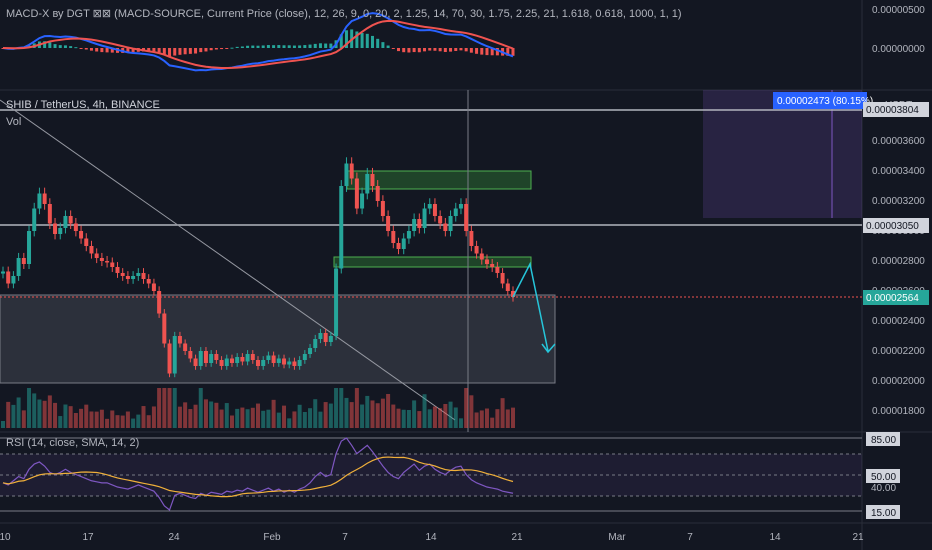  Describe the element at coordinates (258, 41) in the screenshot. I see `macd-pane` at that location.